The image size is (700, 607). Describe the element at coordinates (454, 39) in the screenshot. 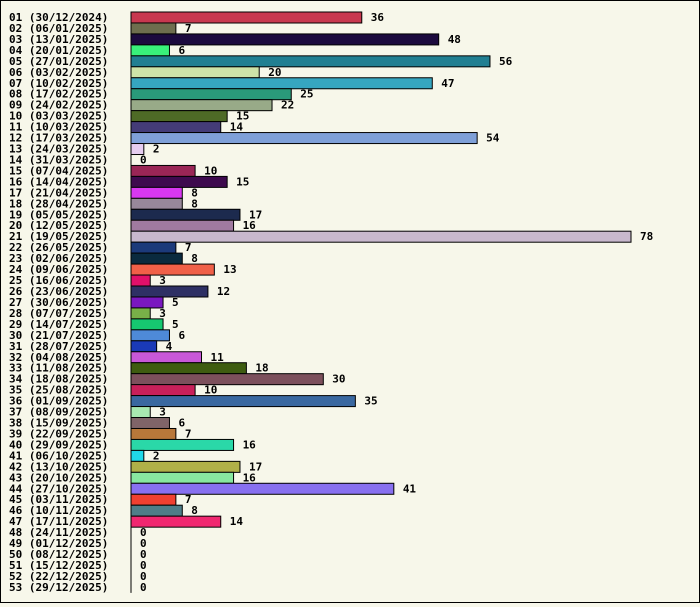

I see `value-label: 48` at that location.